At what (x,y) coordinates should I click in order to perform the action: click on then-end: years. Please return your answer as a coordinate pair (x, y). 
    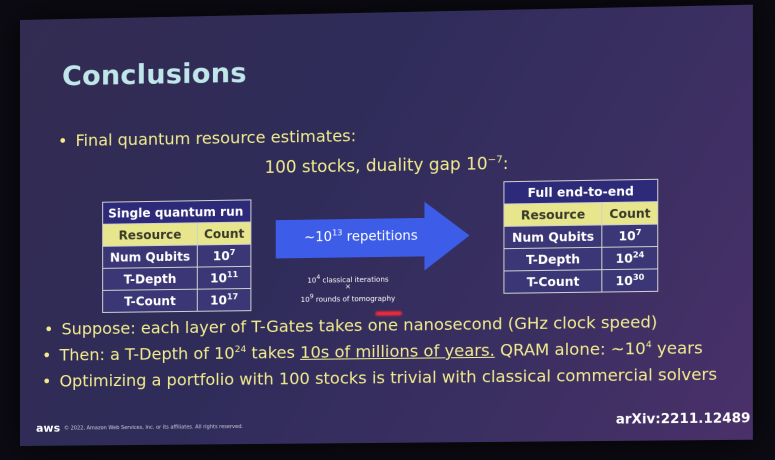
    Looking at the image, I should click on (677, 348).